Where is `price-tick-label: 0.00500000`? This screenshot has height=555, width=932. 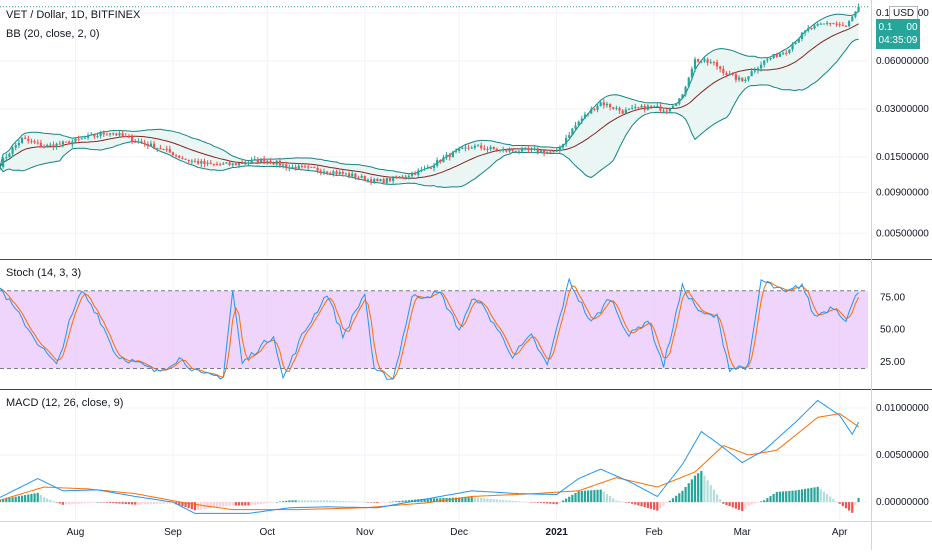
price-tick-label: 0.00500000 is located at coordinates (902, 233).